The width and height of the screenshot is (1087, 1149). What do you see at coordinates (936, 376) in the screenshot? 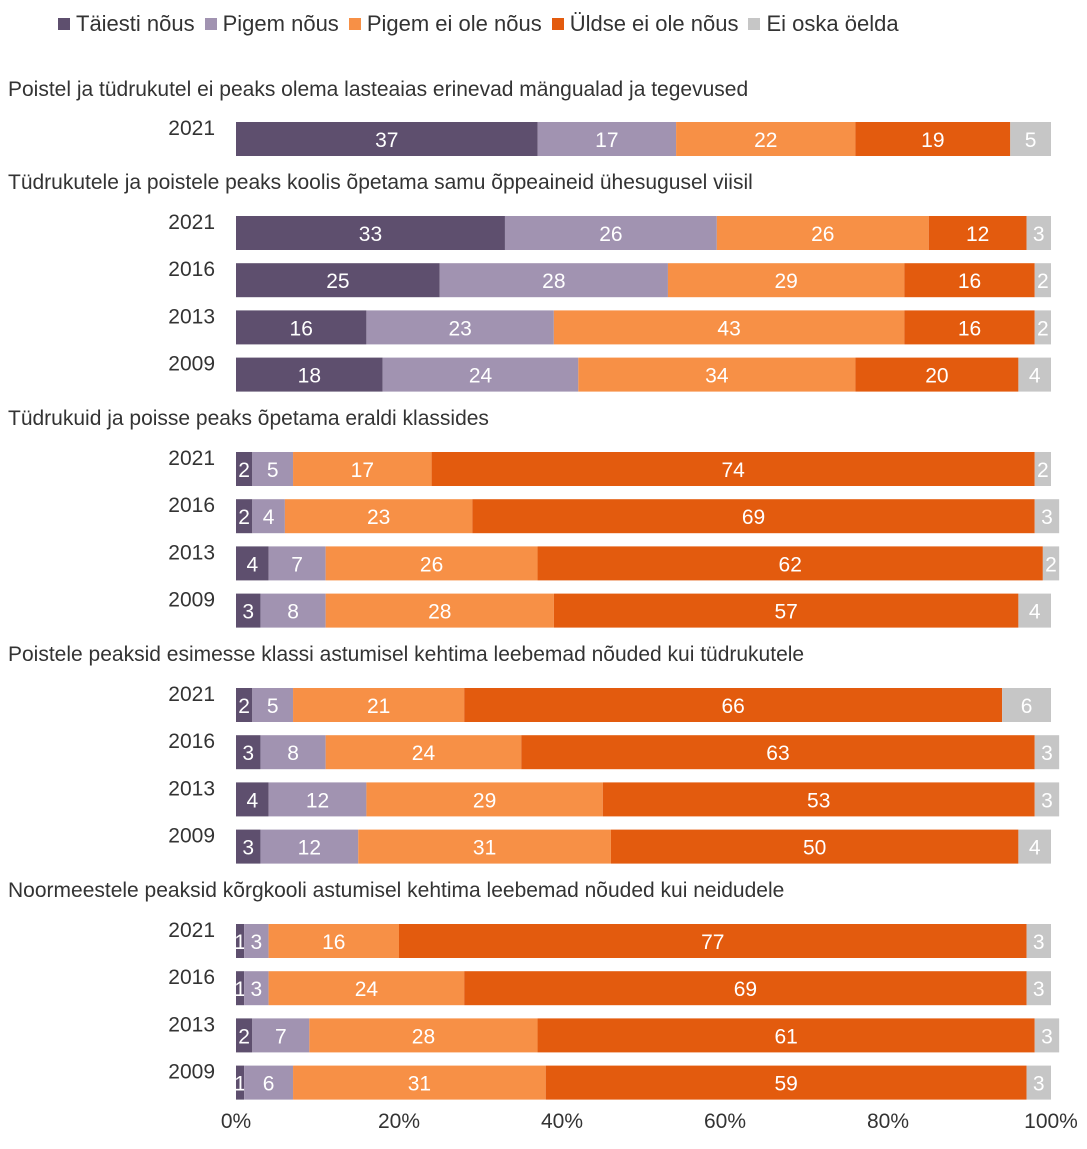
I see `data-label: 20` at bounding box center [936, 376].